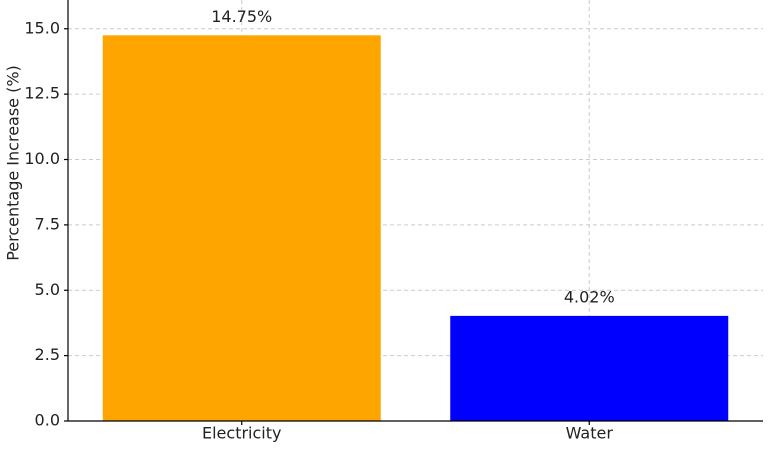  Describe the element at coordinates (13, 163) in the screenshot. I see `y-axis-label: Percentage Increase (%)` at that location.